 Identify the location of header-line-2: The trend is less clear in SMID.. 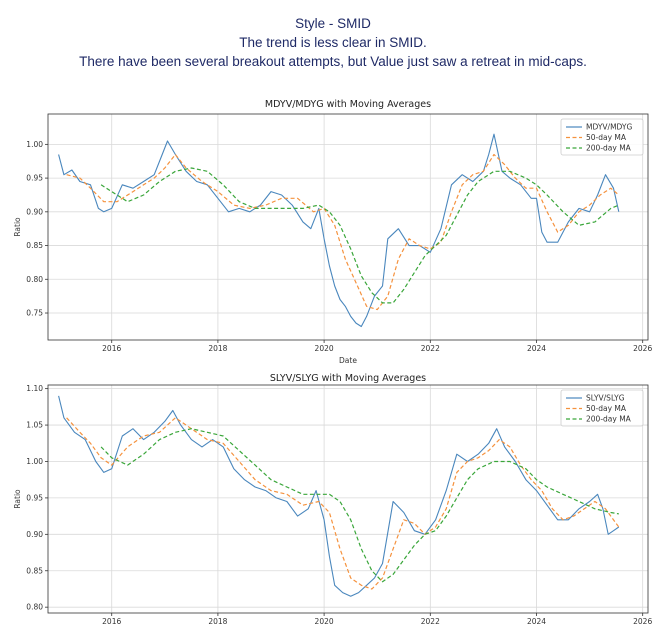
(333, 42).